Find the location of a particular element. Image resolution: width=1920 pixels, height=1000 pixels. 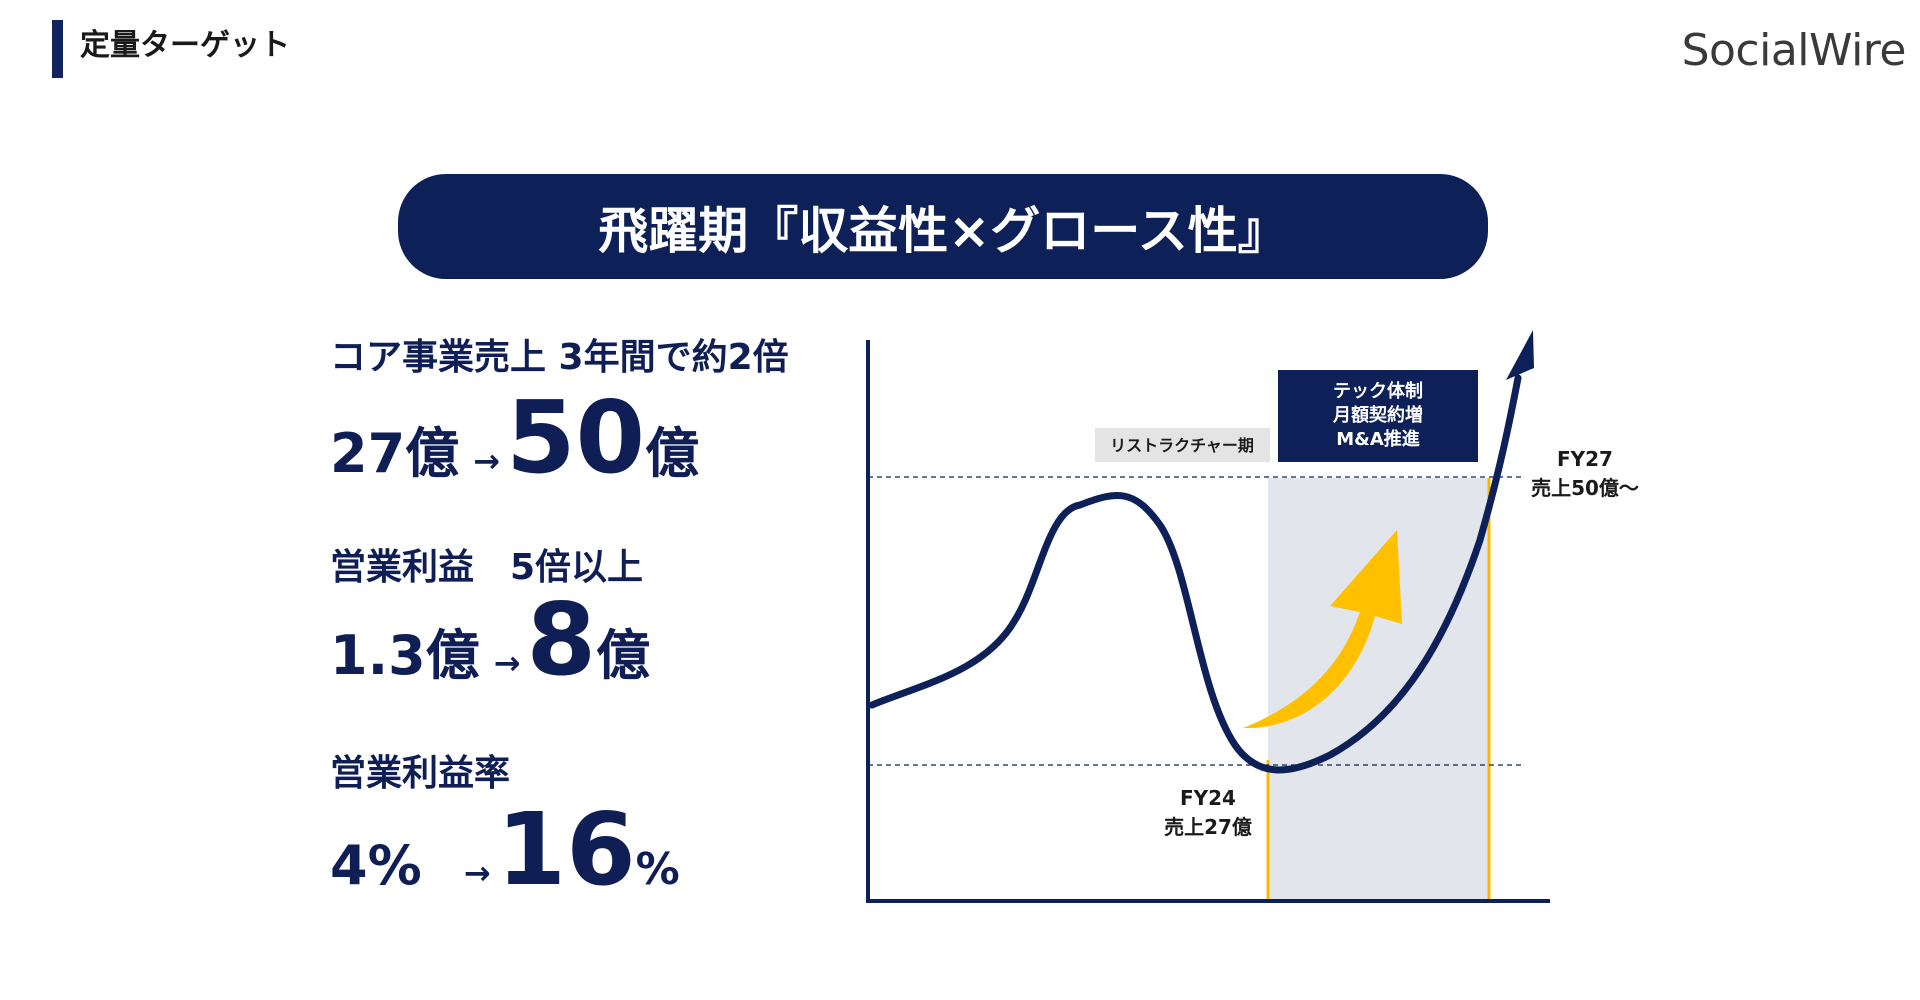

headline-text: 飛躍期『収益性×グロース性』 is located at coordinates (943, 230).